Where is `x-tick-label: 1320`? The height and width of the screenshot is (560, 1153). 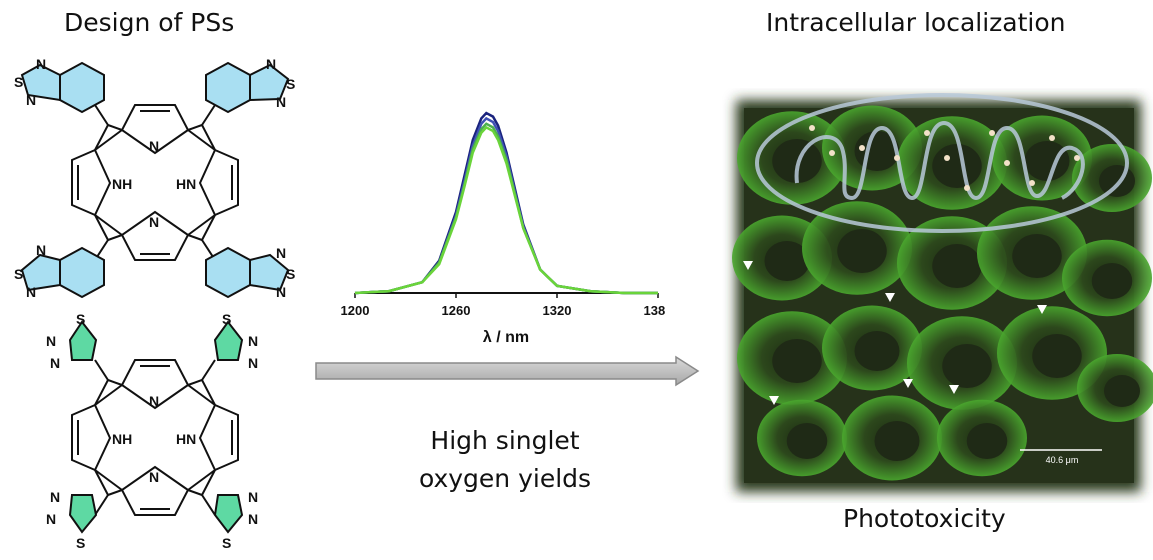 x-tick-label: 1320 is located at coordinates (557, 310).